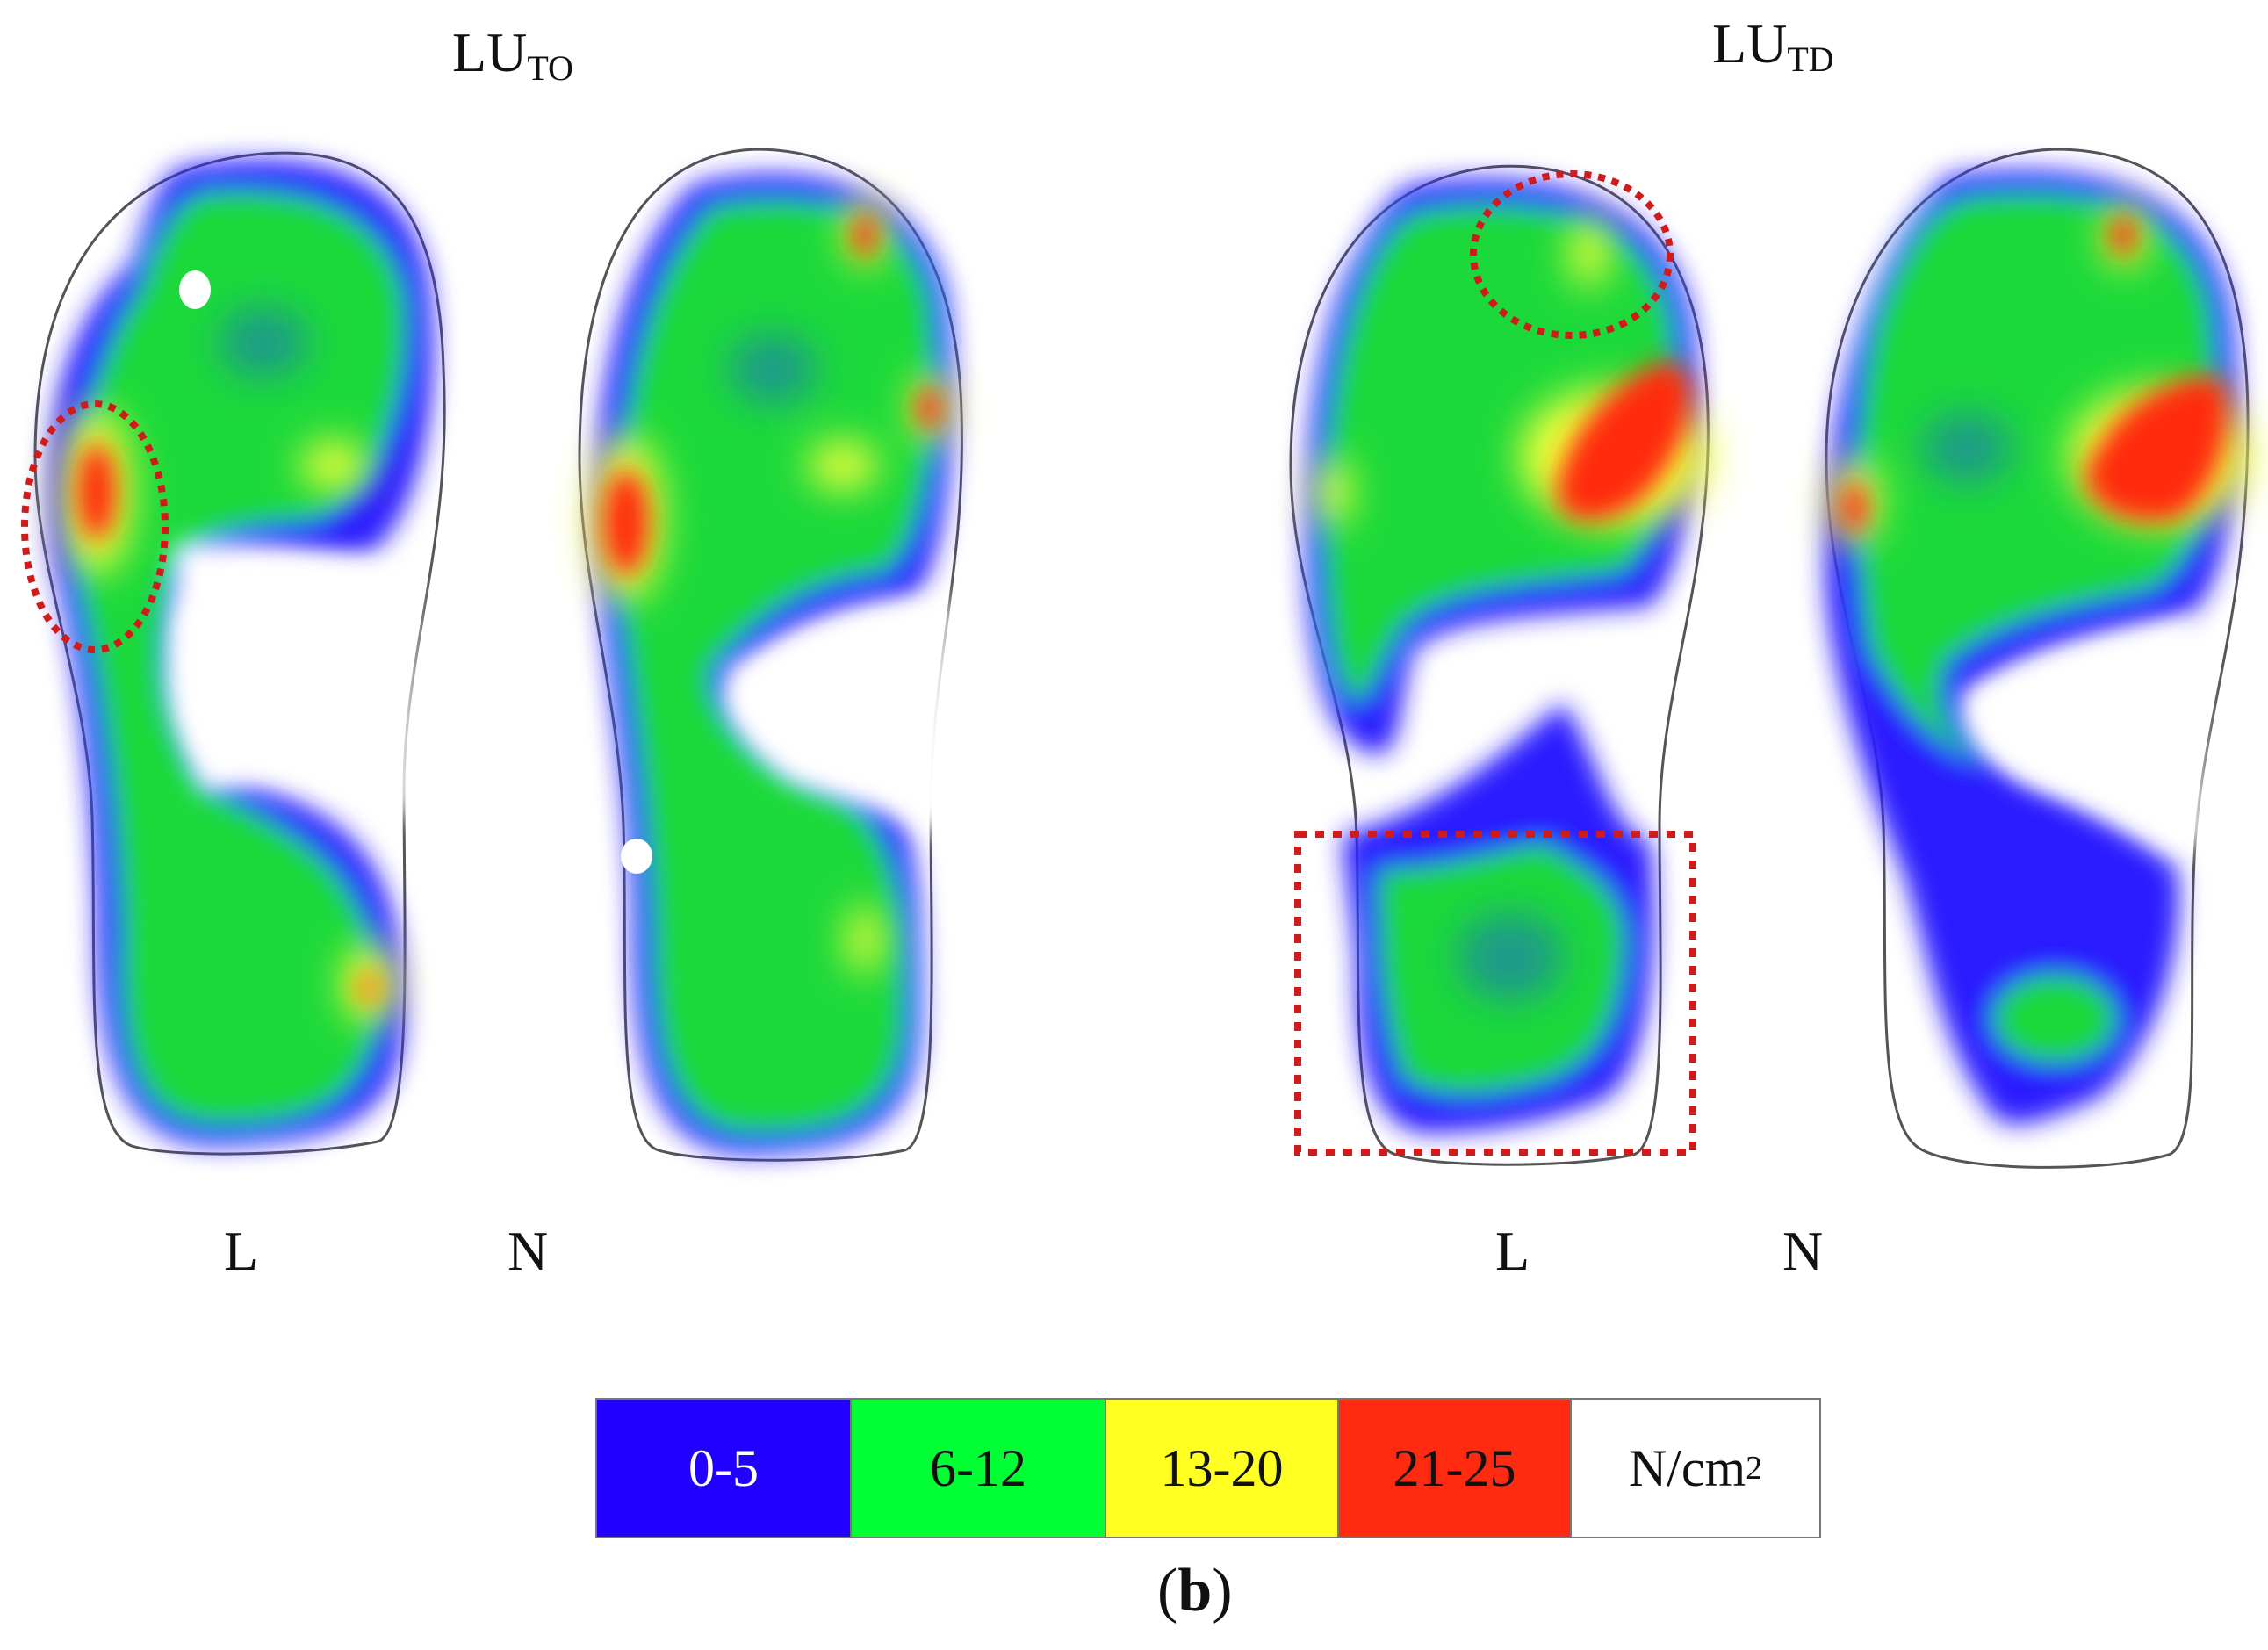 The image size is (2268, 1650). What do you see at coordinates (1773, 45) in the screenshot?
I see `title-lu-td: LUTD` at bounding box center [1773, 45].